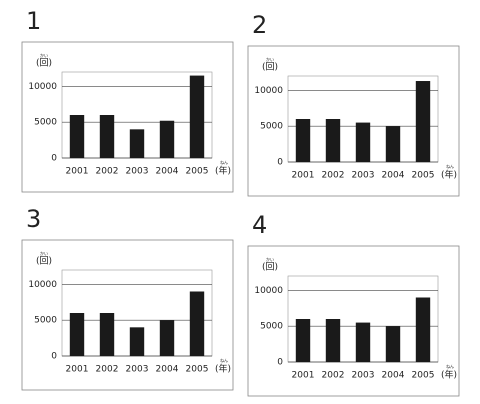 Image resolution: width=480 pixels, height=404 pixels. Describe the element at coordinates (259, 225) in the screenshot. I see `panel-number: 4` at that location.